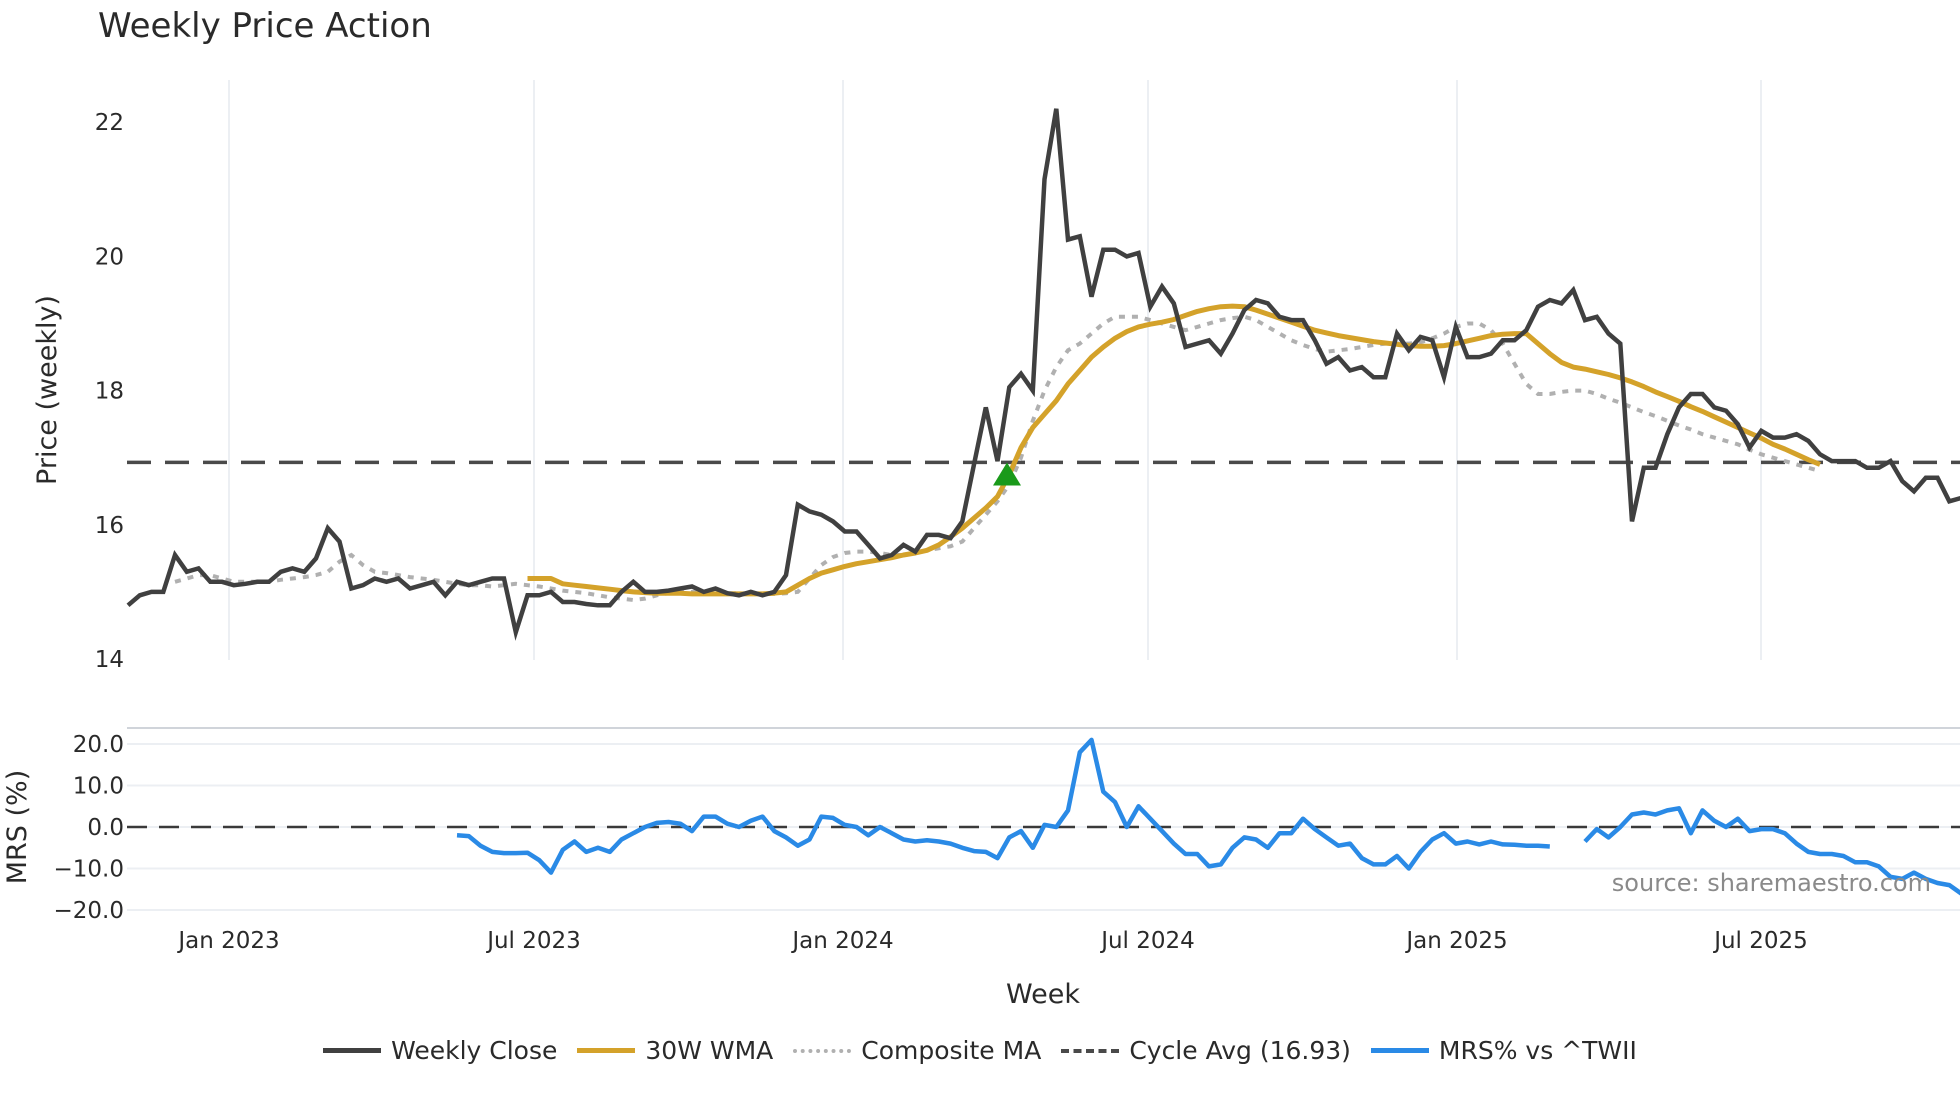 The height and width of the screenshot is (1102, 1960). Describe the element at coordinates (109, 257) in the screenshot. I see `price-tick-label: 20` at that location.